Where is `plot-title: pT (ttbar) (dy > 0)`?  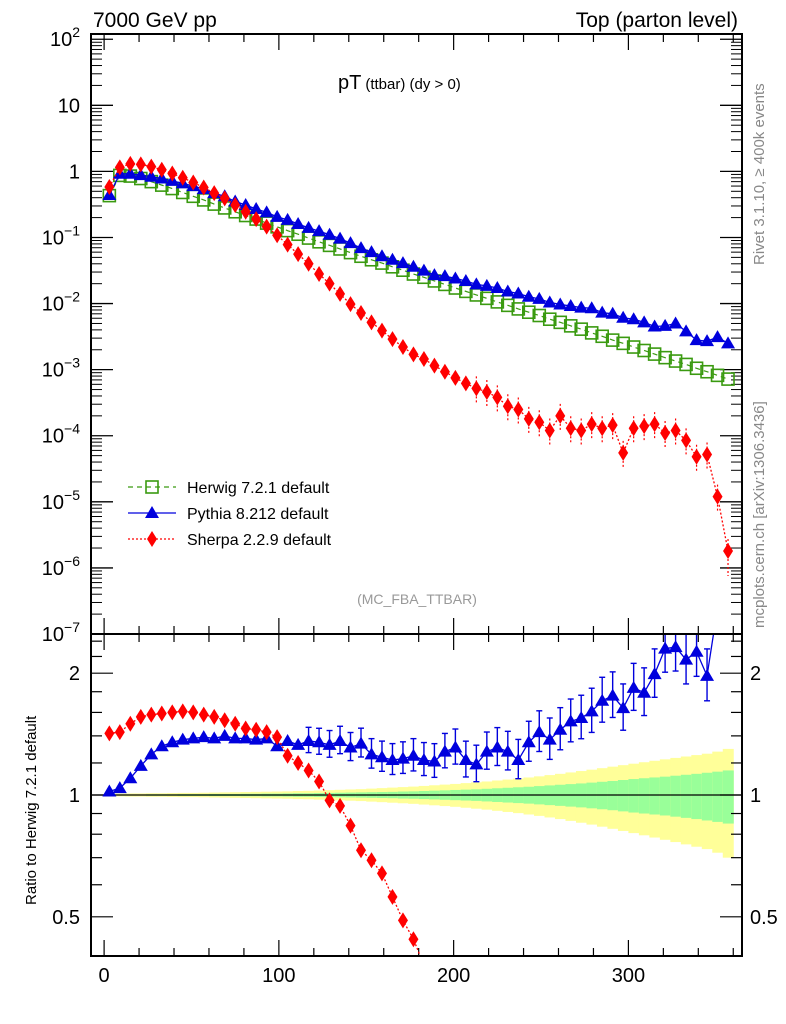
plot-title: pT (ttbar) (dy > 0) is located at coordinates (399, 83).